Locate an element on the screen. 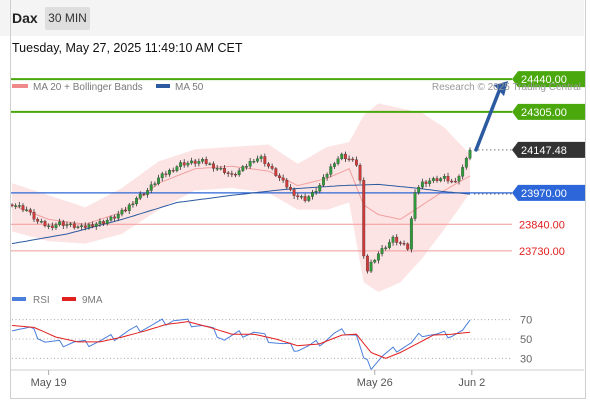  rsi-level-label-2: 30 is located at coordinates (526, 359).